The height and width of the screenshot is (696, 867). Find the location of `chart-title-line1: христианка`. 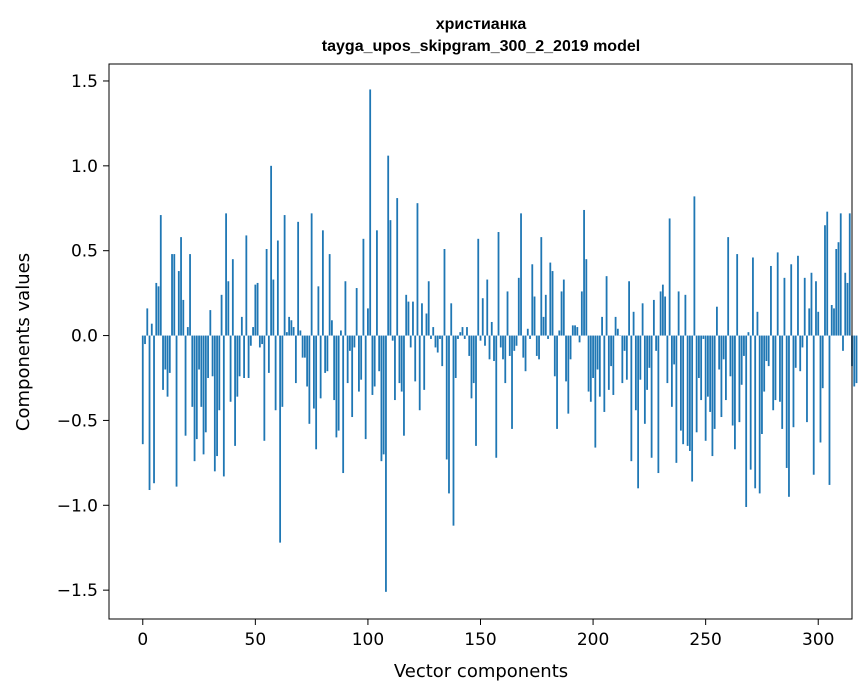

chart-title-line1: христианка is located at coordinates (481, 24).